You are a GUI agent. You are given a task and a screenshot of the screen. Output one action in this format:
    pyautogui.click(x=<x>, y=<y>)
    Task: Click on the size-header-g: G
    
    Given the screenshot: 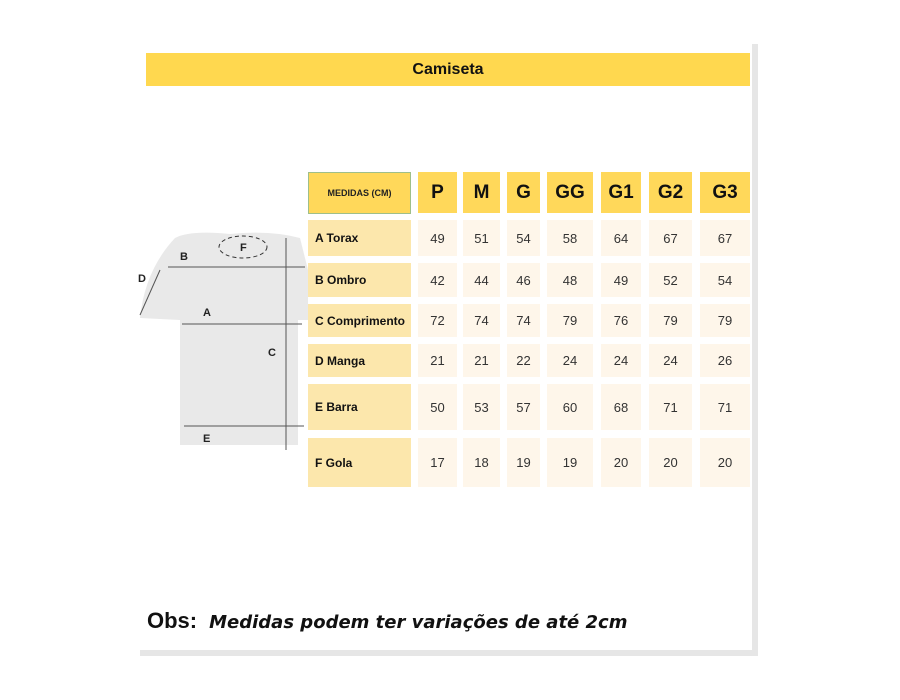 What is the action you would take?
    pyautogui.click(x=523, y=192)
    